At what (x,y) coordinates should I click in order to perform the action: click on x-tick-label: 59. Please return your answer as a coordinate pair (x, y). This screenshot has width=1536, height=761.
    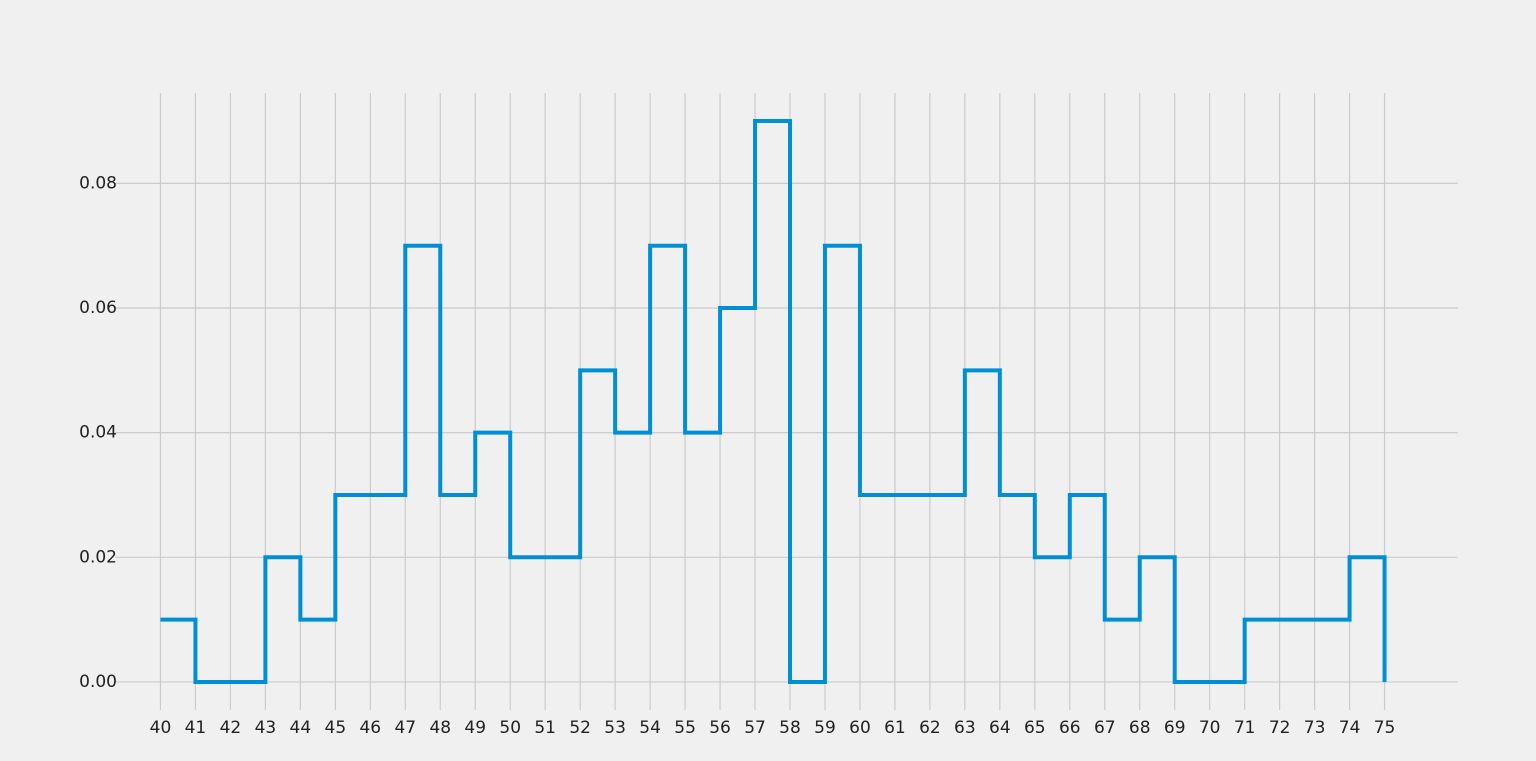
    Looking at the image, I should click on (825, 728).